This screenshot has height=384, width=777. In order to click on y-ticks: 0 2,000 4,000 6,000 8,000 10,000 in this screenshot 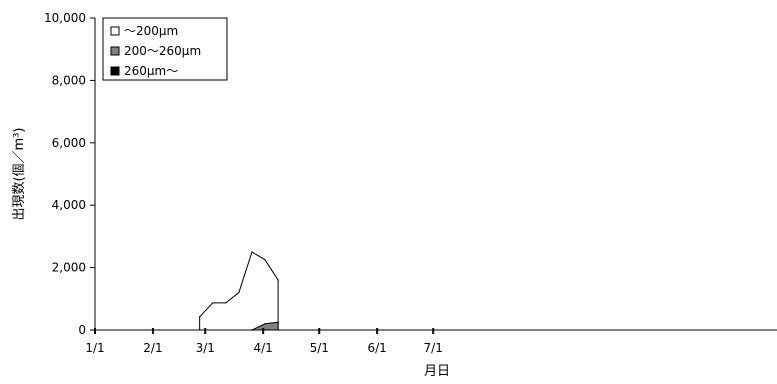, I will do `click(69, 174)`.